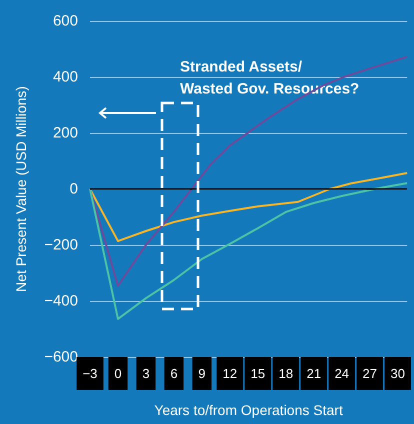 This screenshot has width=414, height=424. What do you see at coordinates (21, 189) in the screenshot?
I see `y-axis-title: Net Present Value (USD Millions)` at bounding box center [21, 189].